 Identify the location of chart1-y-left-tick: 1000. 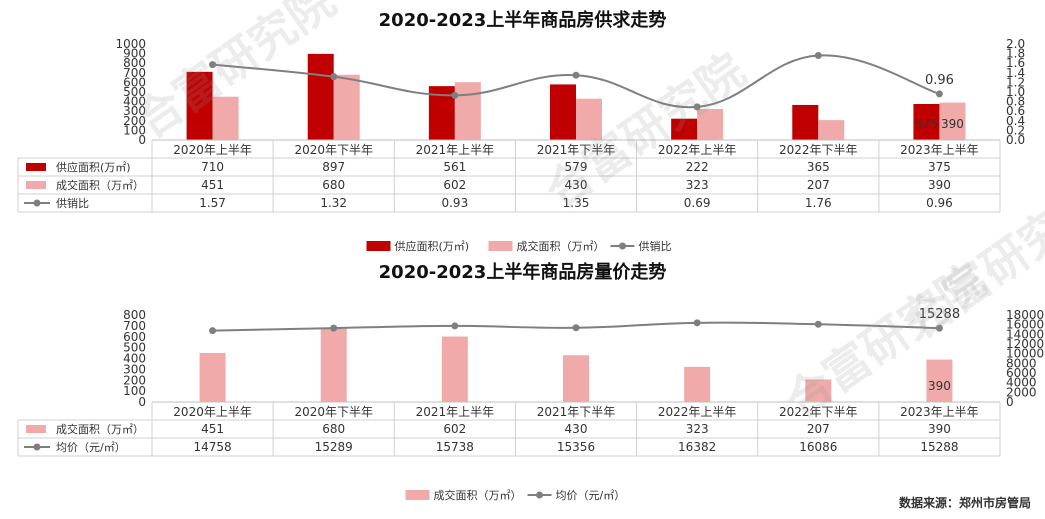
(130, 44).